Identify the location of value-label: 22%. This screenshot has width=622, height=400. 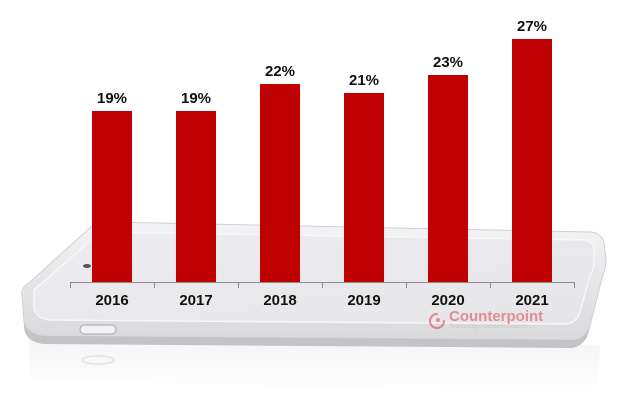
(280, 71).